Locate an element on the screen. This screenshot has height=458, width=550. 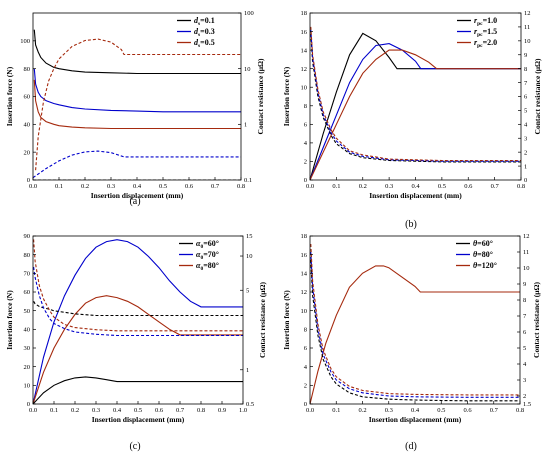
y-tick-label: 20 is located at coordinates (27, 367).